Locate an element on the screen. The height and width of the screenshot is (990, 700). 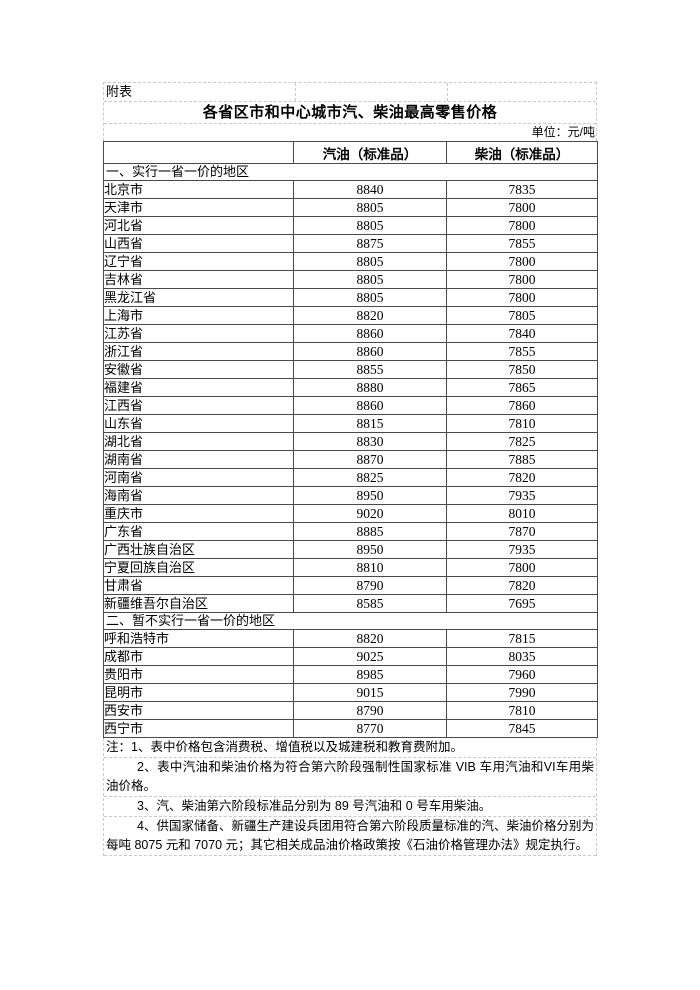
table-row: 昆明市 9015 7990 is located at coordinates (350, 692).